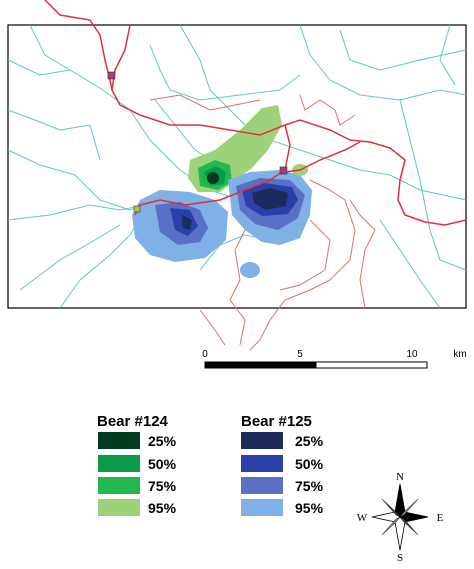 The height and width of the screenshot is (569, 474). I want to click on scale-label: 5, so click(300, 354).